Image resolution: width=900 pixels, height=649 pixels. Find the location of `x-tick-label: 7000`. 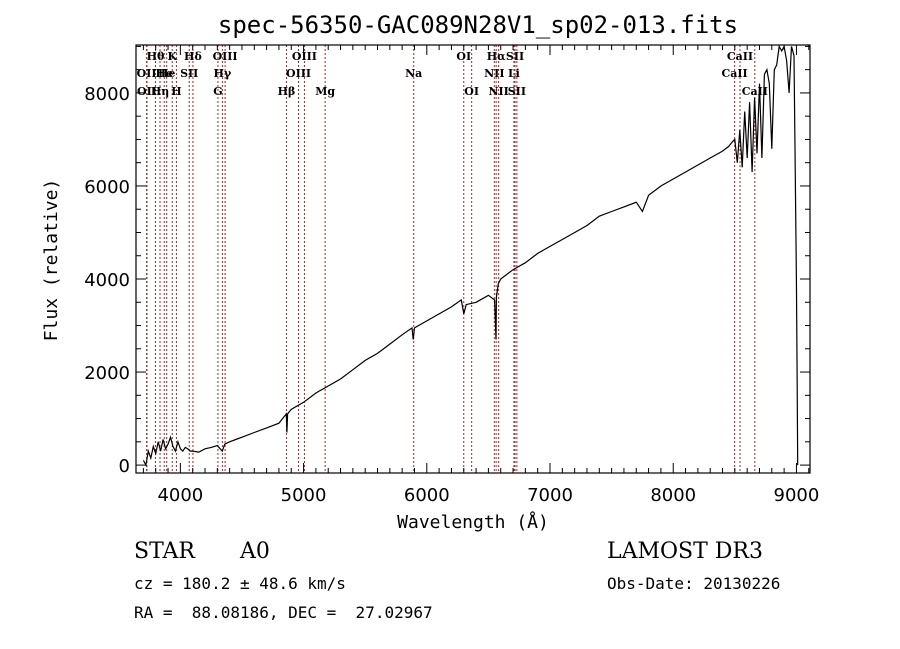

x-tick-label: 7000 is located at coordinates (550, 495).